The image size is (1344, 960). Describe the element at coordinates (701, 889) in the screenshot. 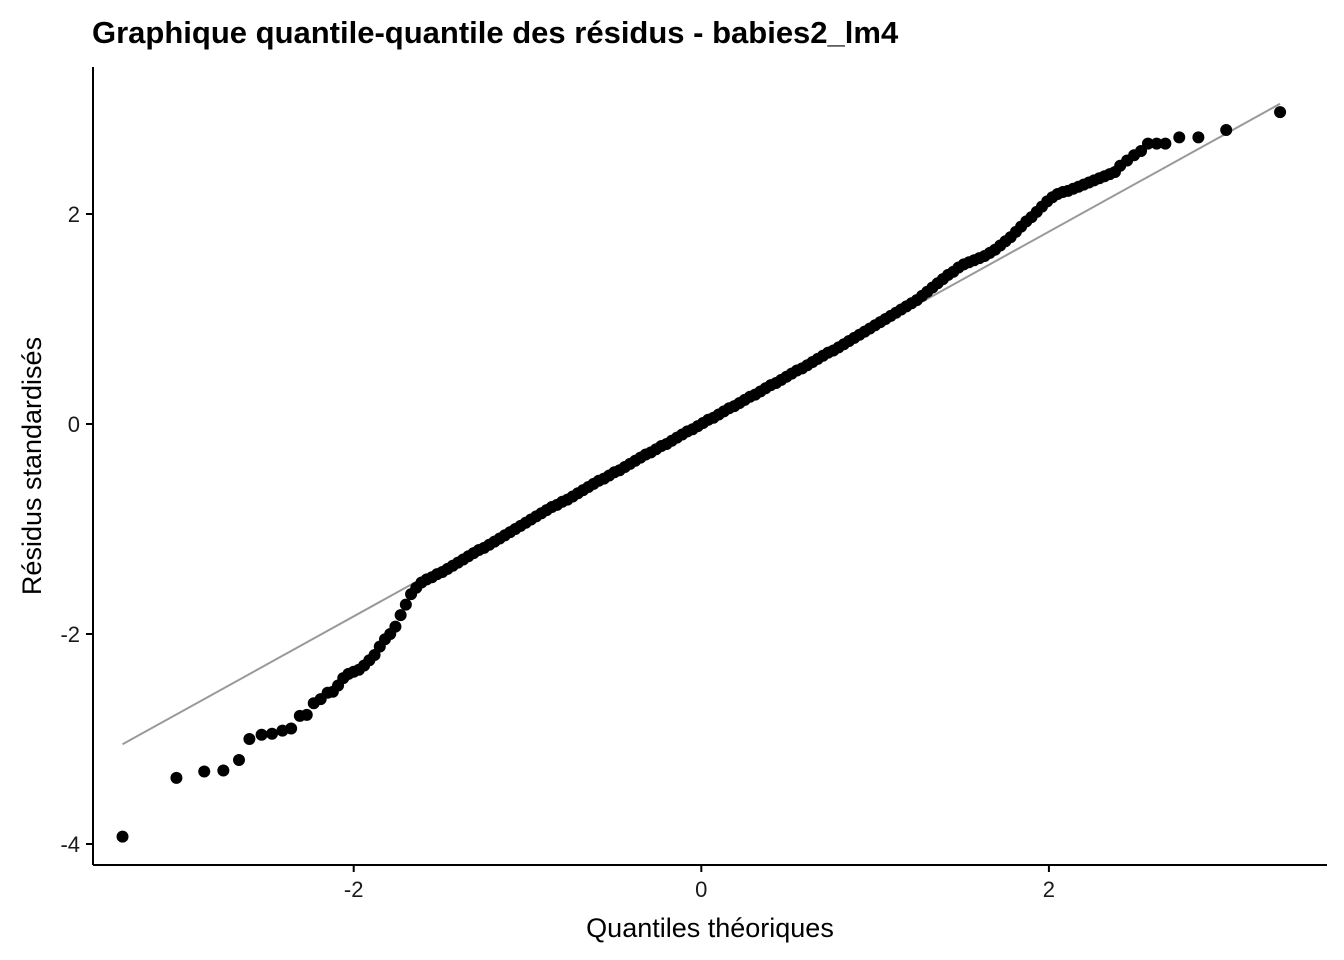

I see `x-tick-label: 0` at that location.